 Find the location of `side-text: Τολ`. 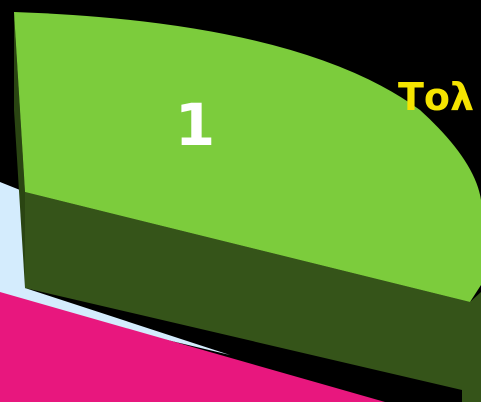

side-text: Τολ is located at coordinates (436, 97).